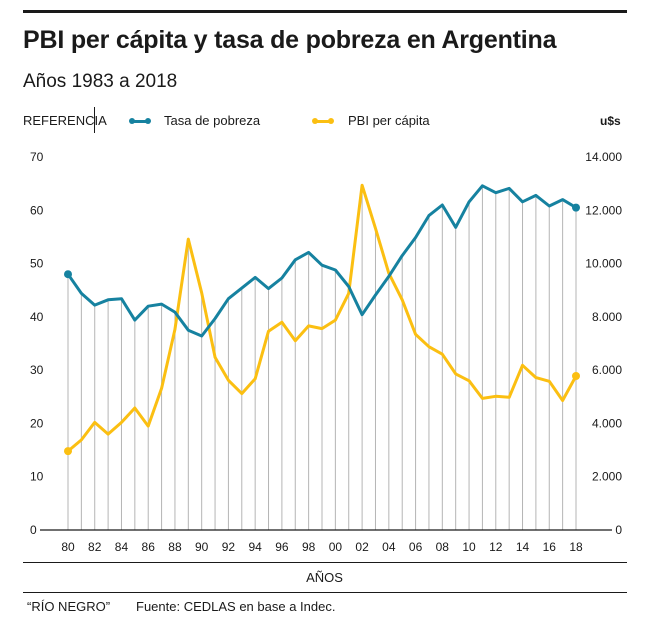 The height and width of the screenshot is (627, 649). Describe the element at coordinates (37, 477) in the screenshot. I see `y-tick-left: 10` at that location.